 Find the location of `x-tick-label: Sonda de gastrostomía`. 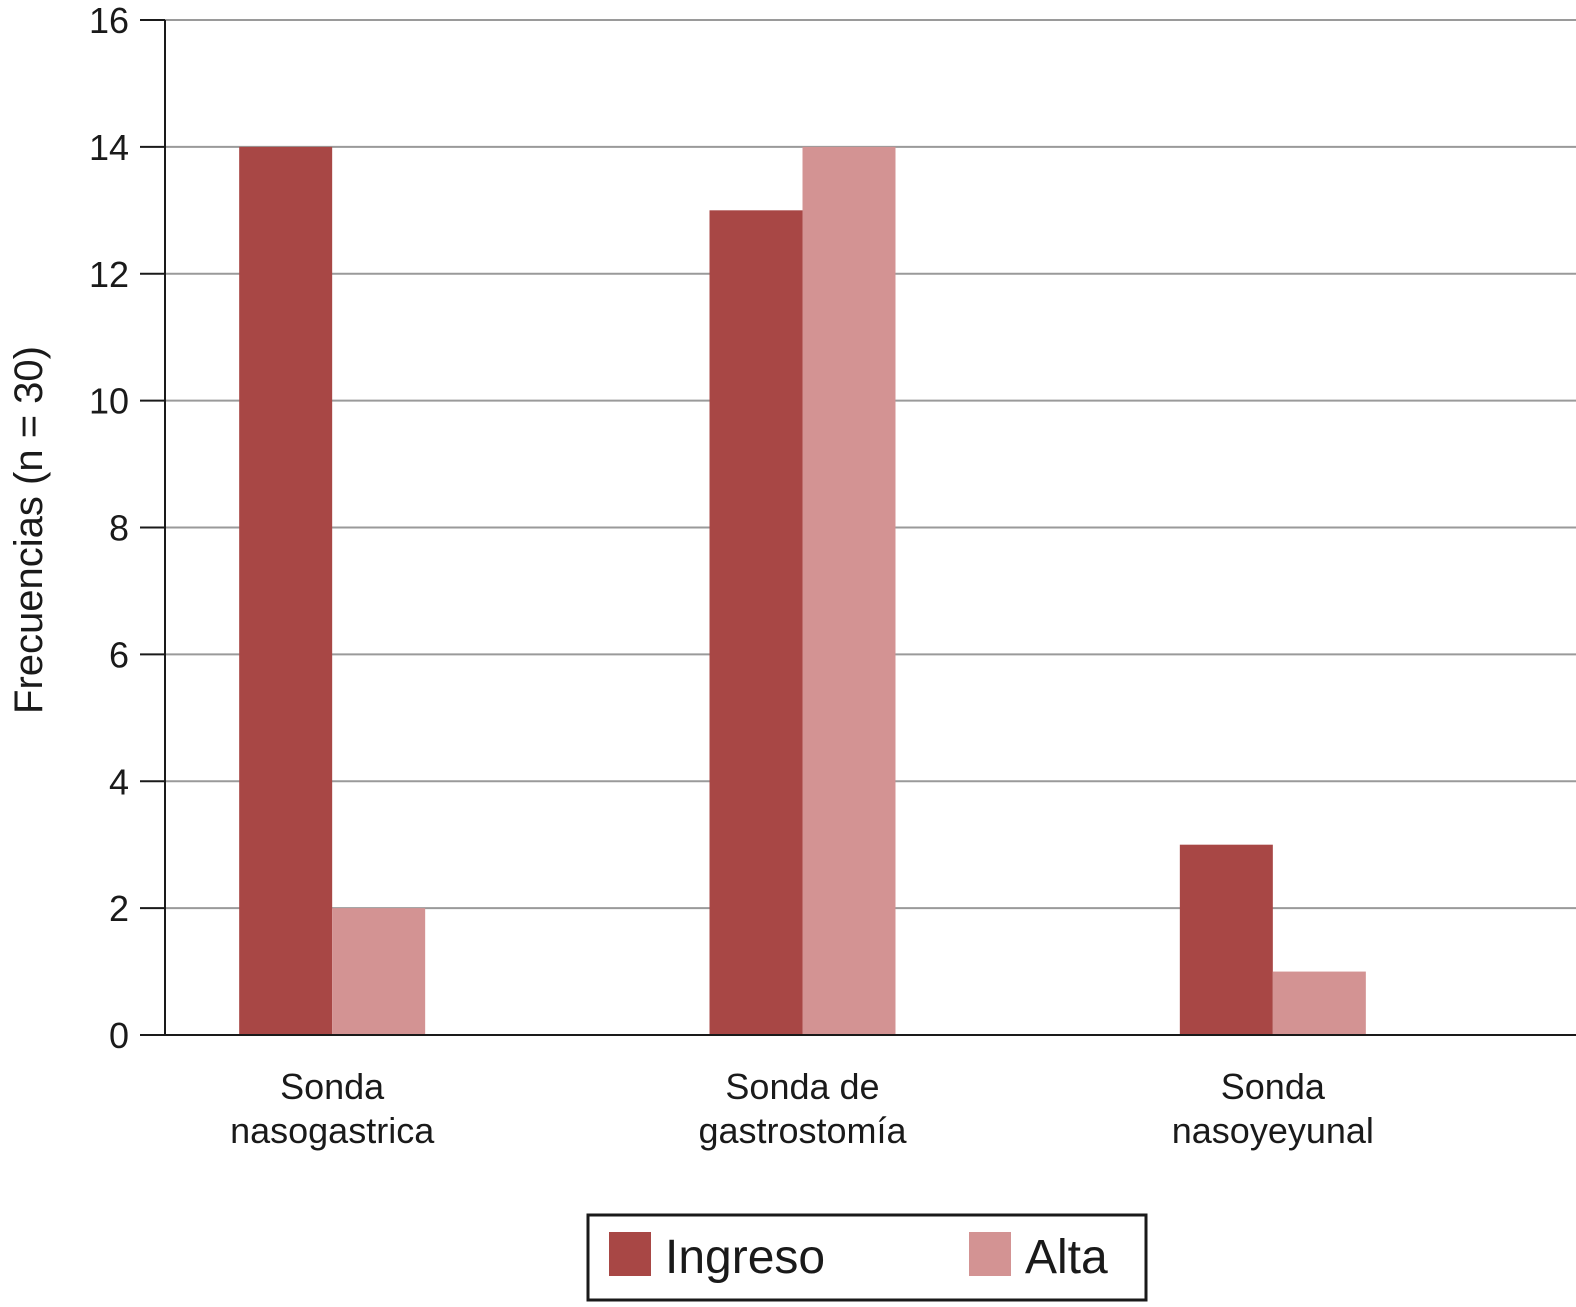

x-tick-label: Sonda de gastrostomía is located at coordinates (802, 1108).